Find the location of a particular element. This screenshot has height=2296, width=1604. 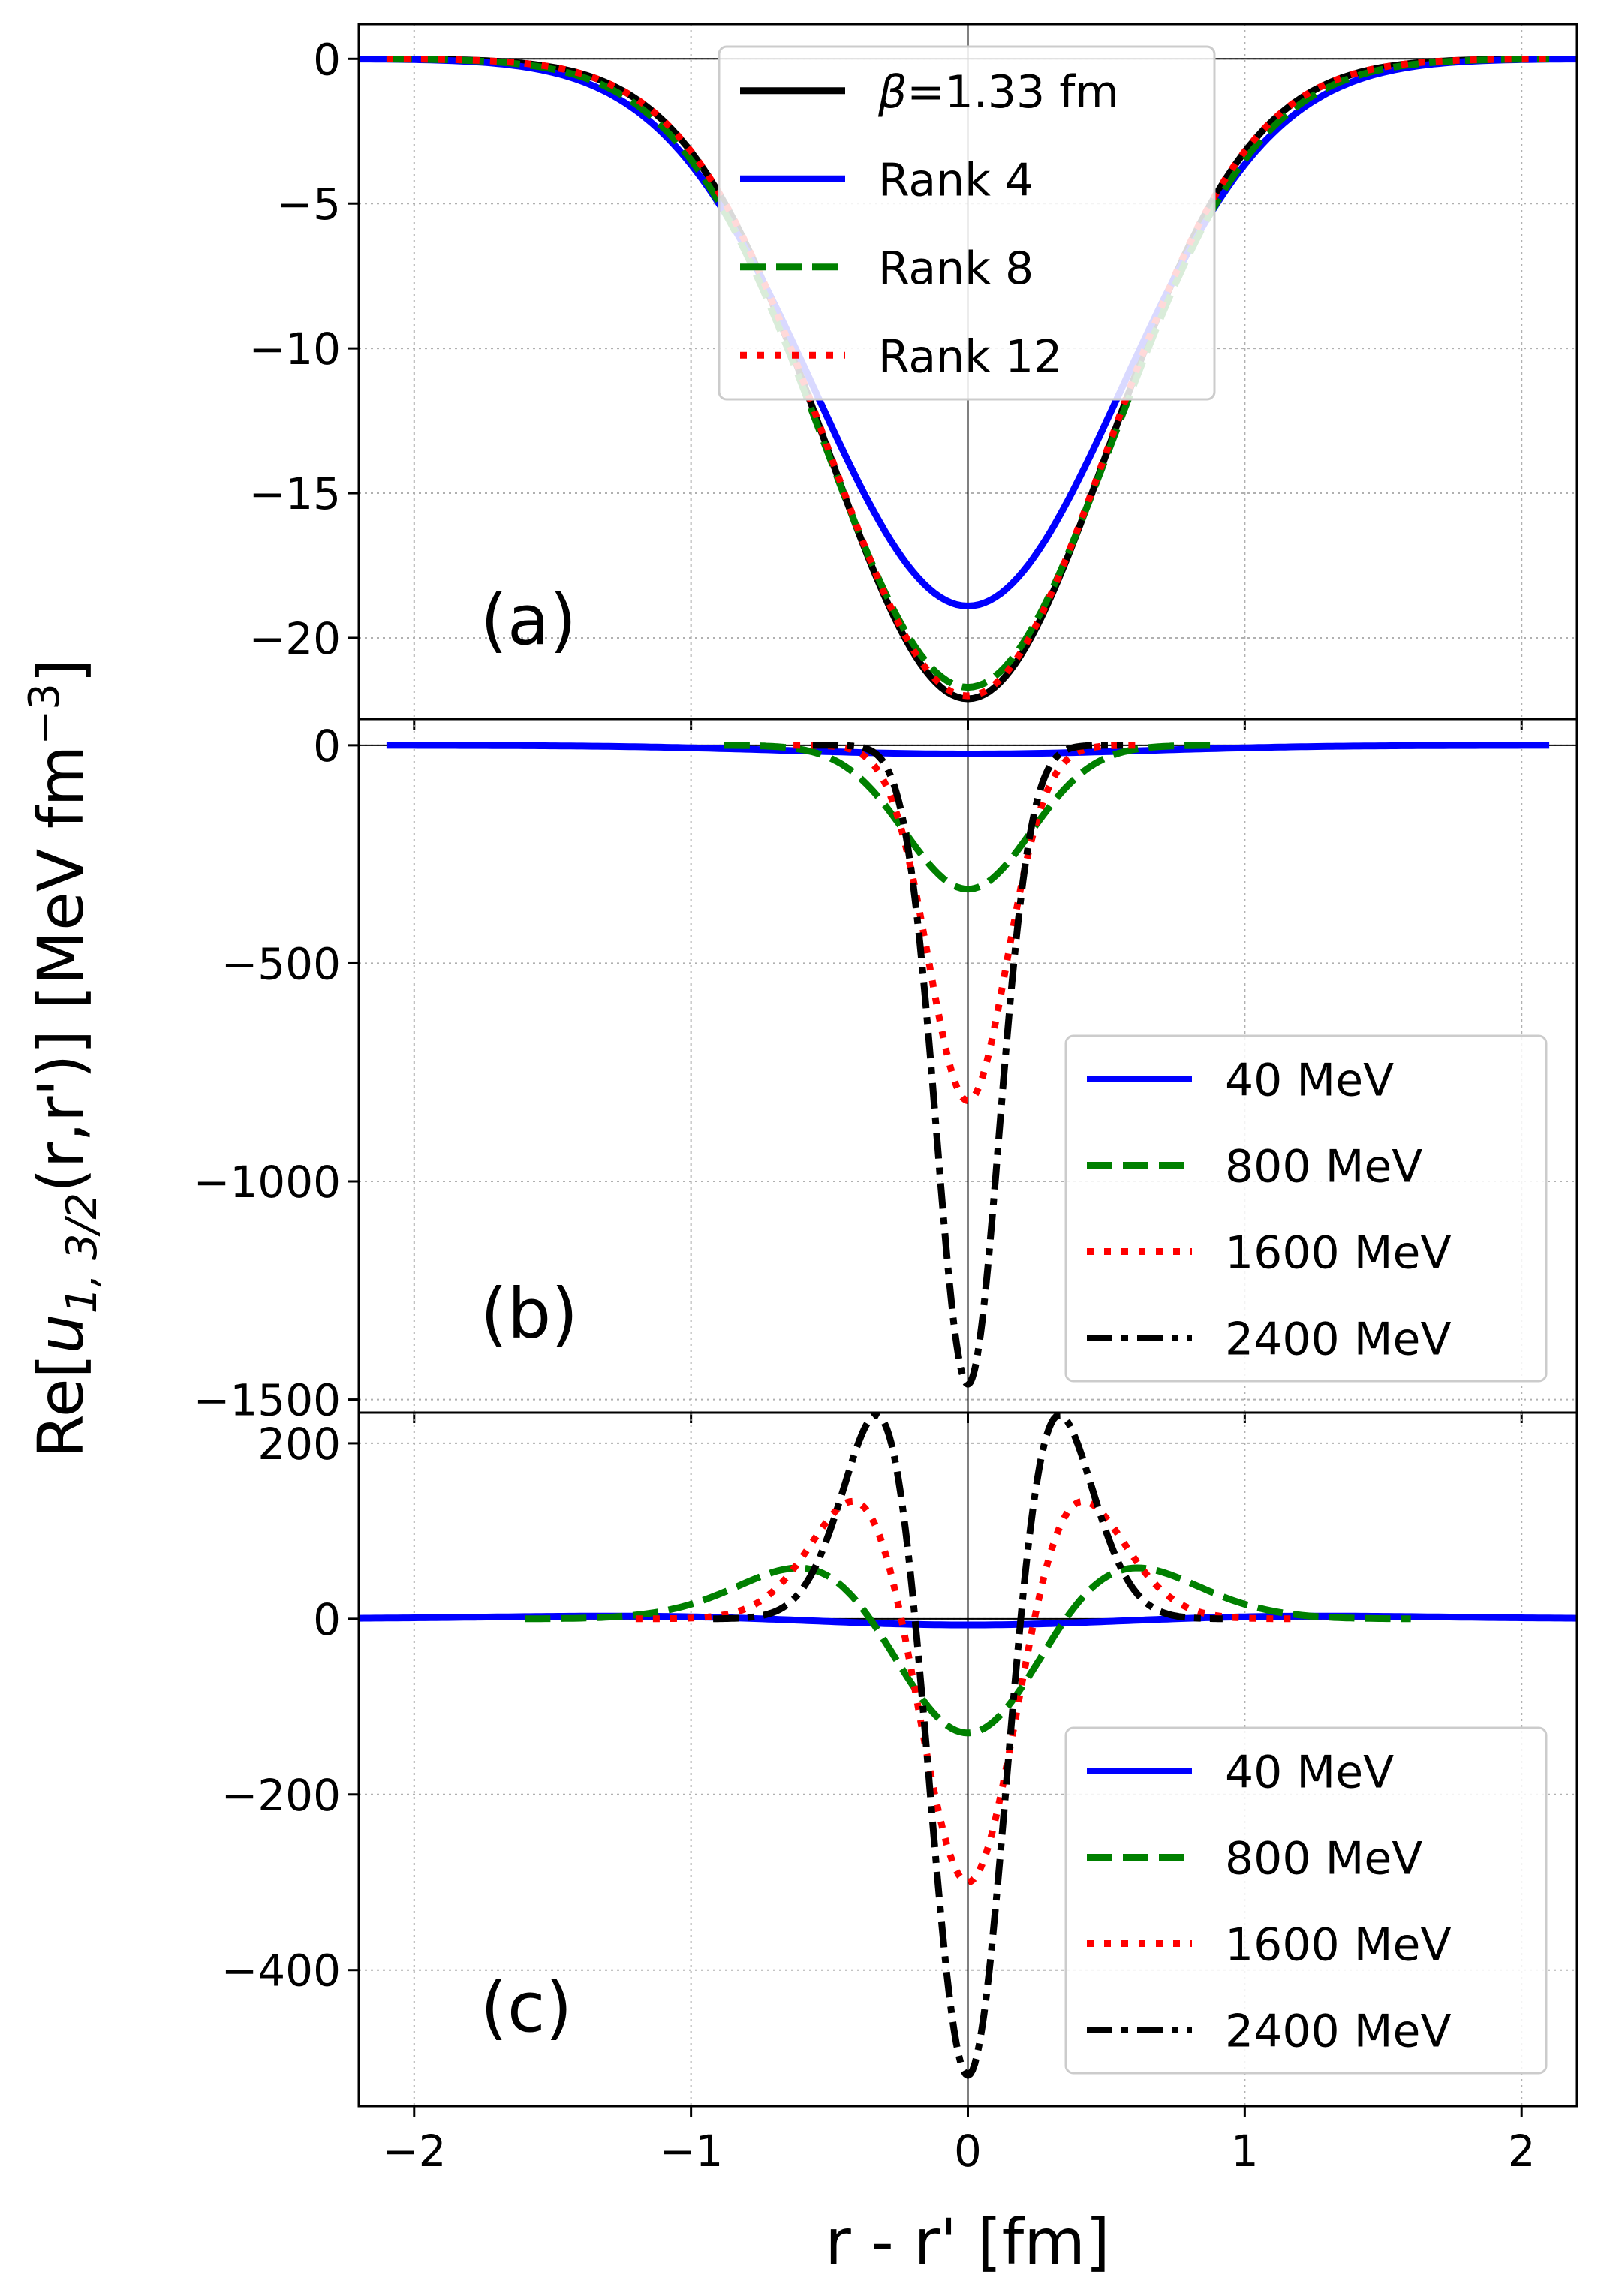

panel-a-tag: (a) is located at coordinates (528, 620).